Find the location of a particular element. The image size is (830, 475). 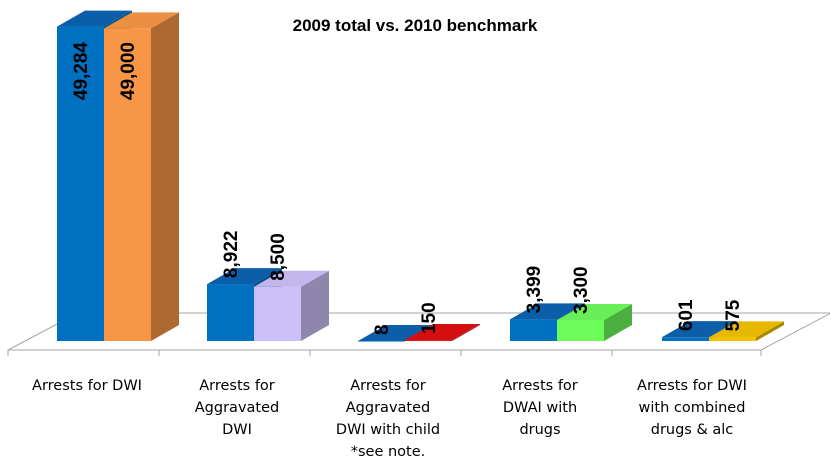

category-label-line: with combined is located at coordinates (692, 408).